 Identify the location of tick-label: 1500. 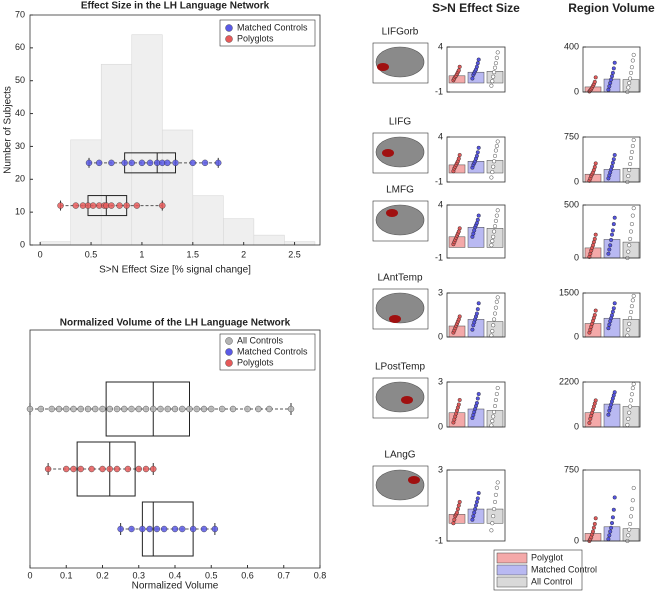
(569, 292).